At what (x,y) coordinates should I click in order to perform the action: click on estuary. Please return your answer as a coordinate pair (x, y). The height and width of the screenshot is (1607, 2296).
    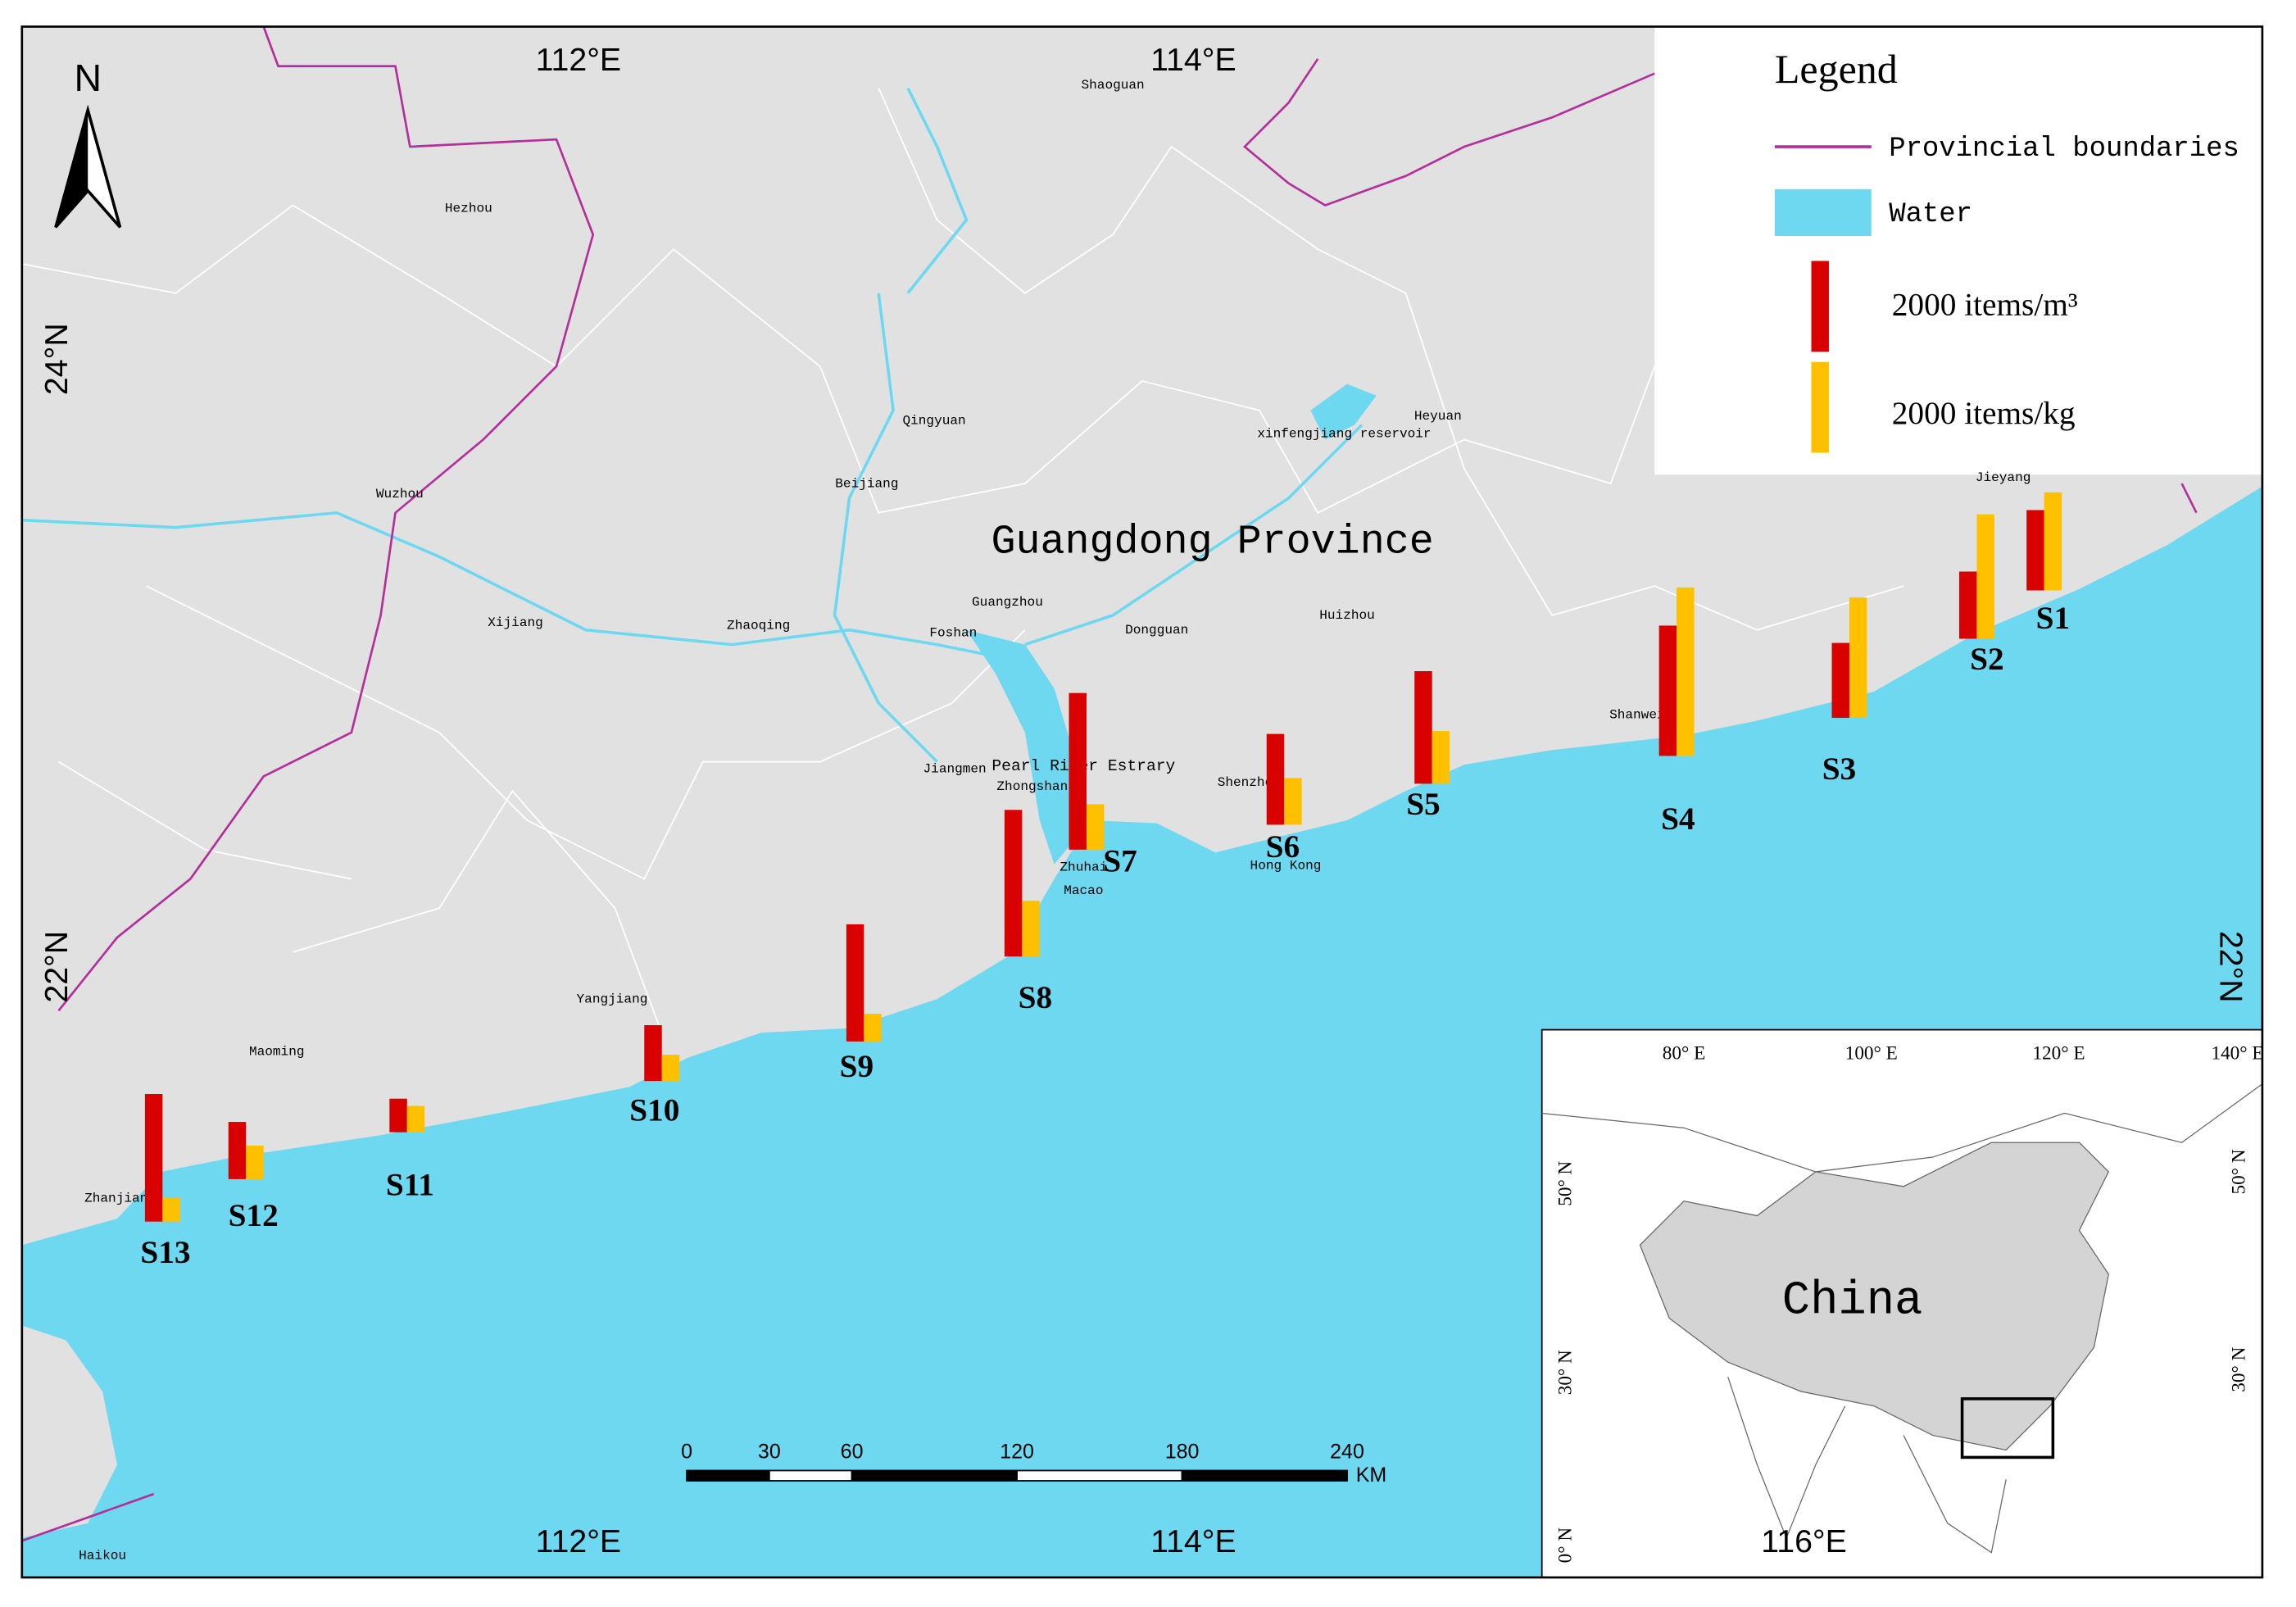
    Looking at the image, I should click on (1028, 747).